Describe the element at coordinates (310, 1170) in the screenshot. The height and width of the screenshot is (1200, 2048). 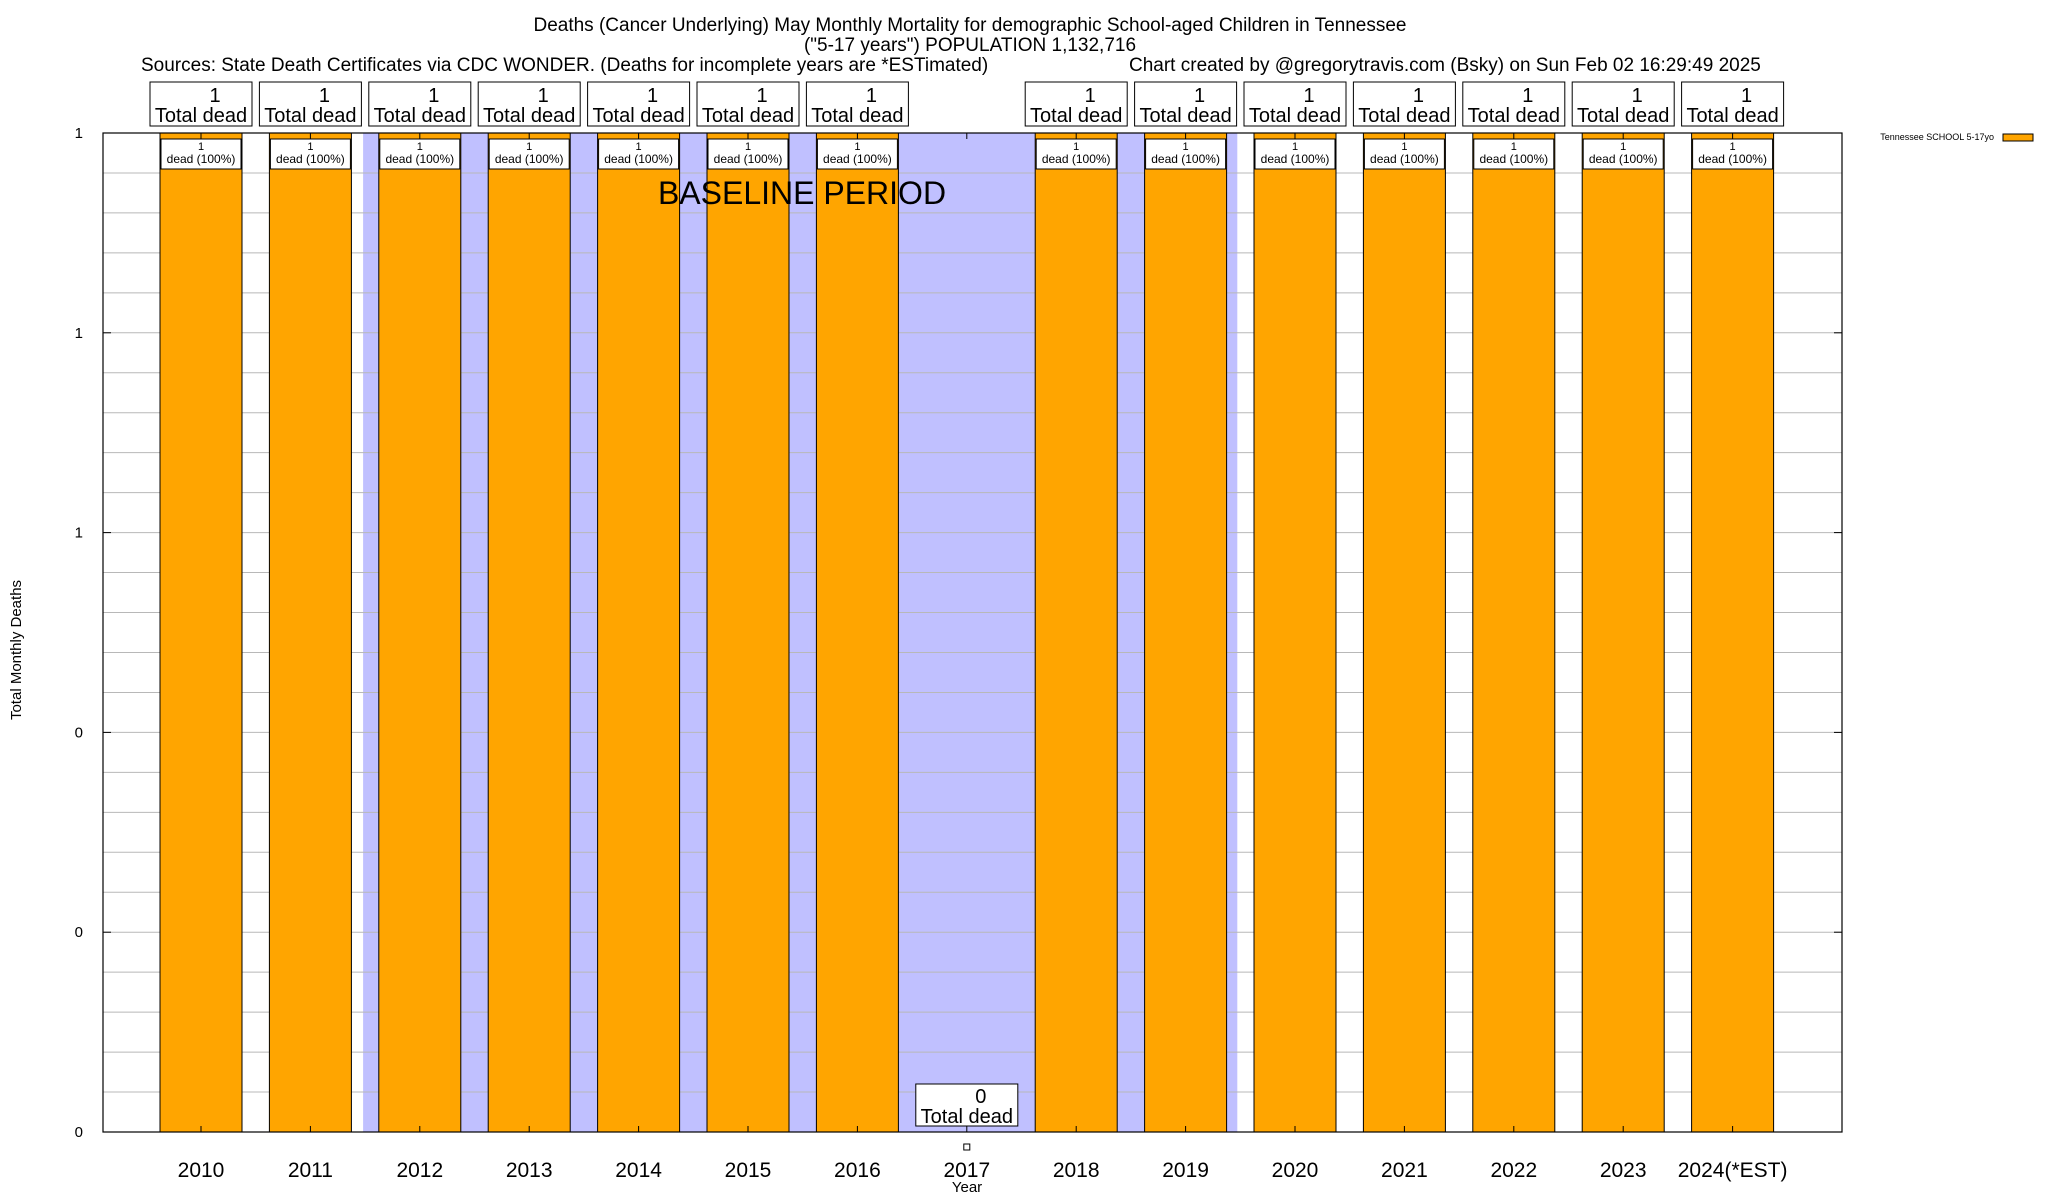
I see `x-tick-label: 2011` at that location.